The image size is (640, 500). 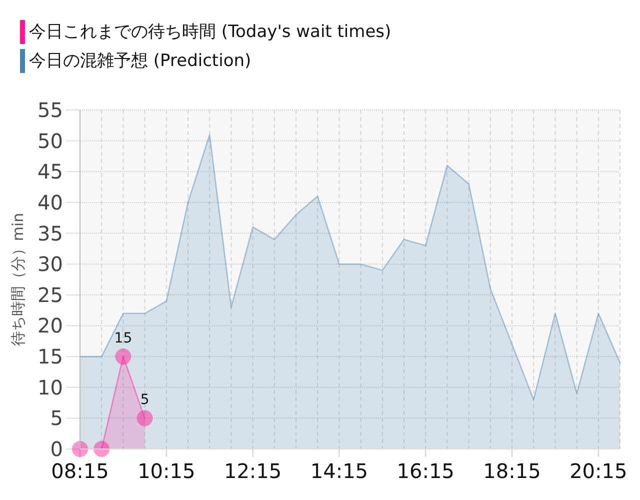 I want to click on x-tick-label: 14:15, so click(x=339, y=471).